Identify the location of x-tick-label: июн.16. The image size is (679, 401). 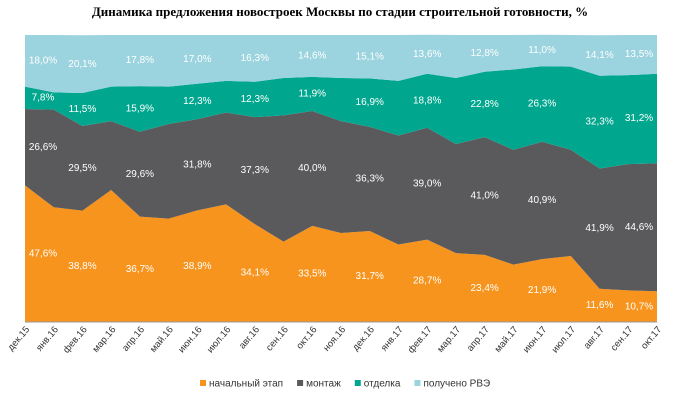
(190, 339).